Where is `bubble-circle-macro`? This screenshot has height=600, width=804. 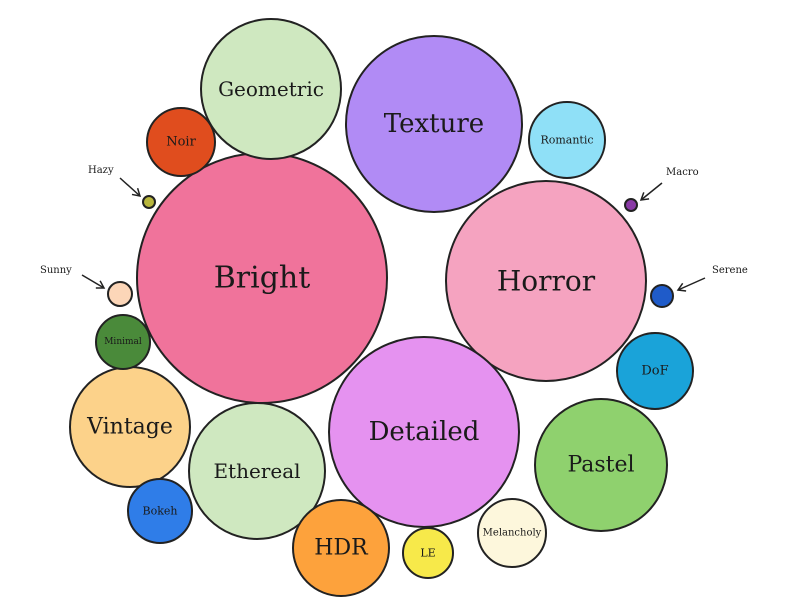 bubble-circle-macro is located at coordinates (631, 205).